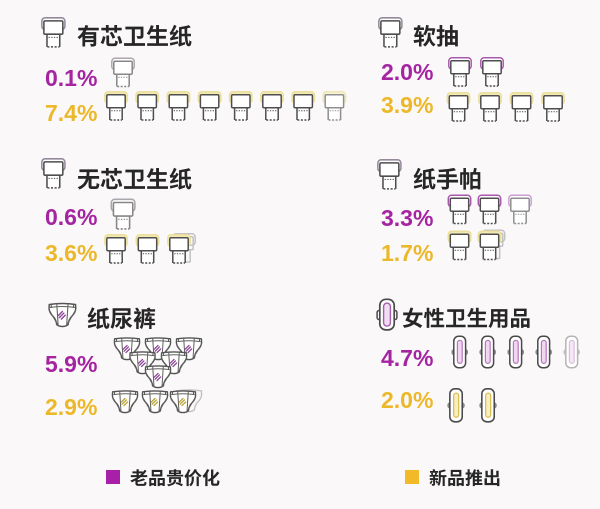 The image size is (600, 509). Describe the element at coordinates (407, 218) in the screenshot. I see `svg-text: 3.3%` at that location.